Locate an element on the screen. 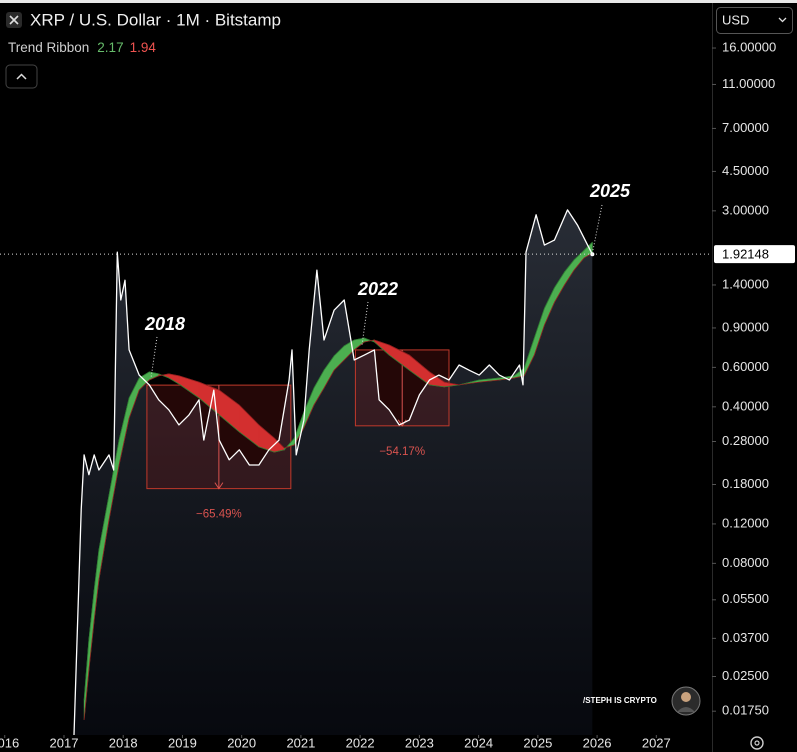 The height and width of the screenshot is (752, 797). legend-label: Trend Ribbon is located at coordinates (48, 47).